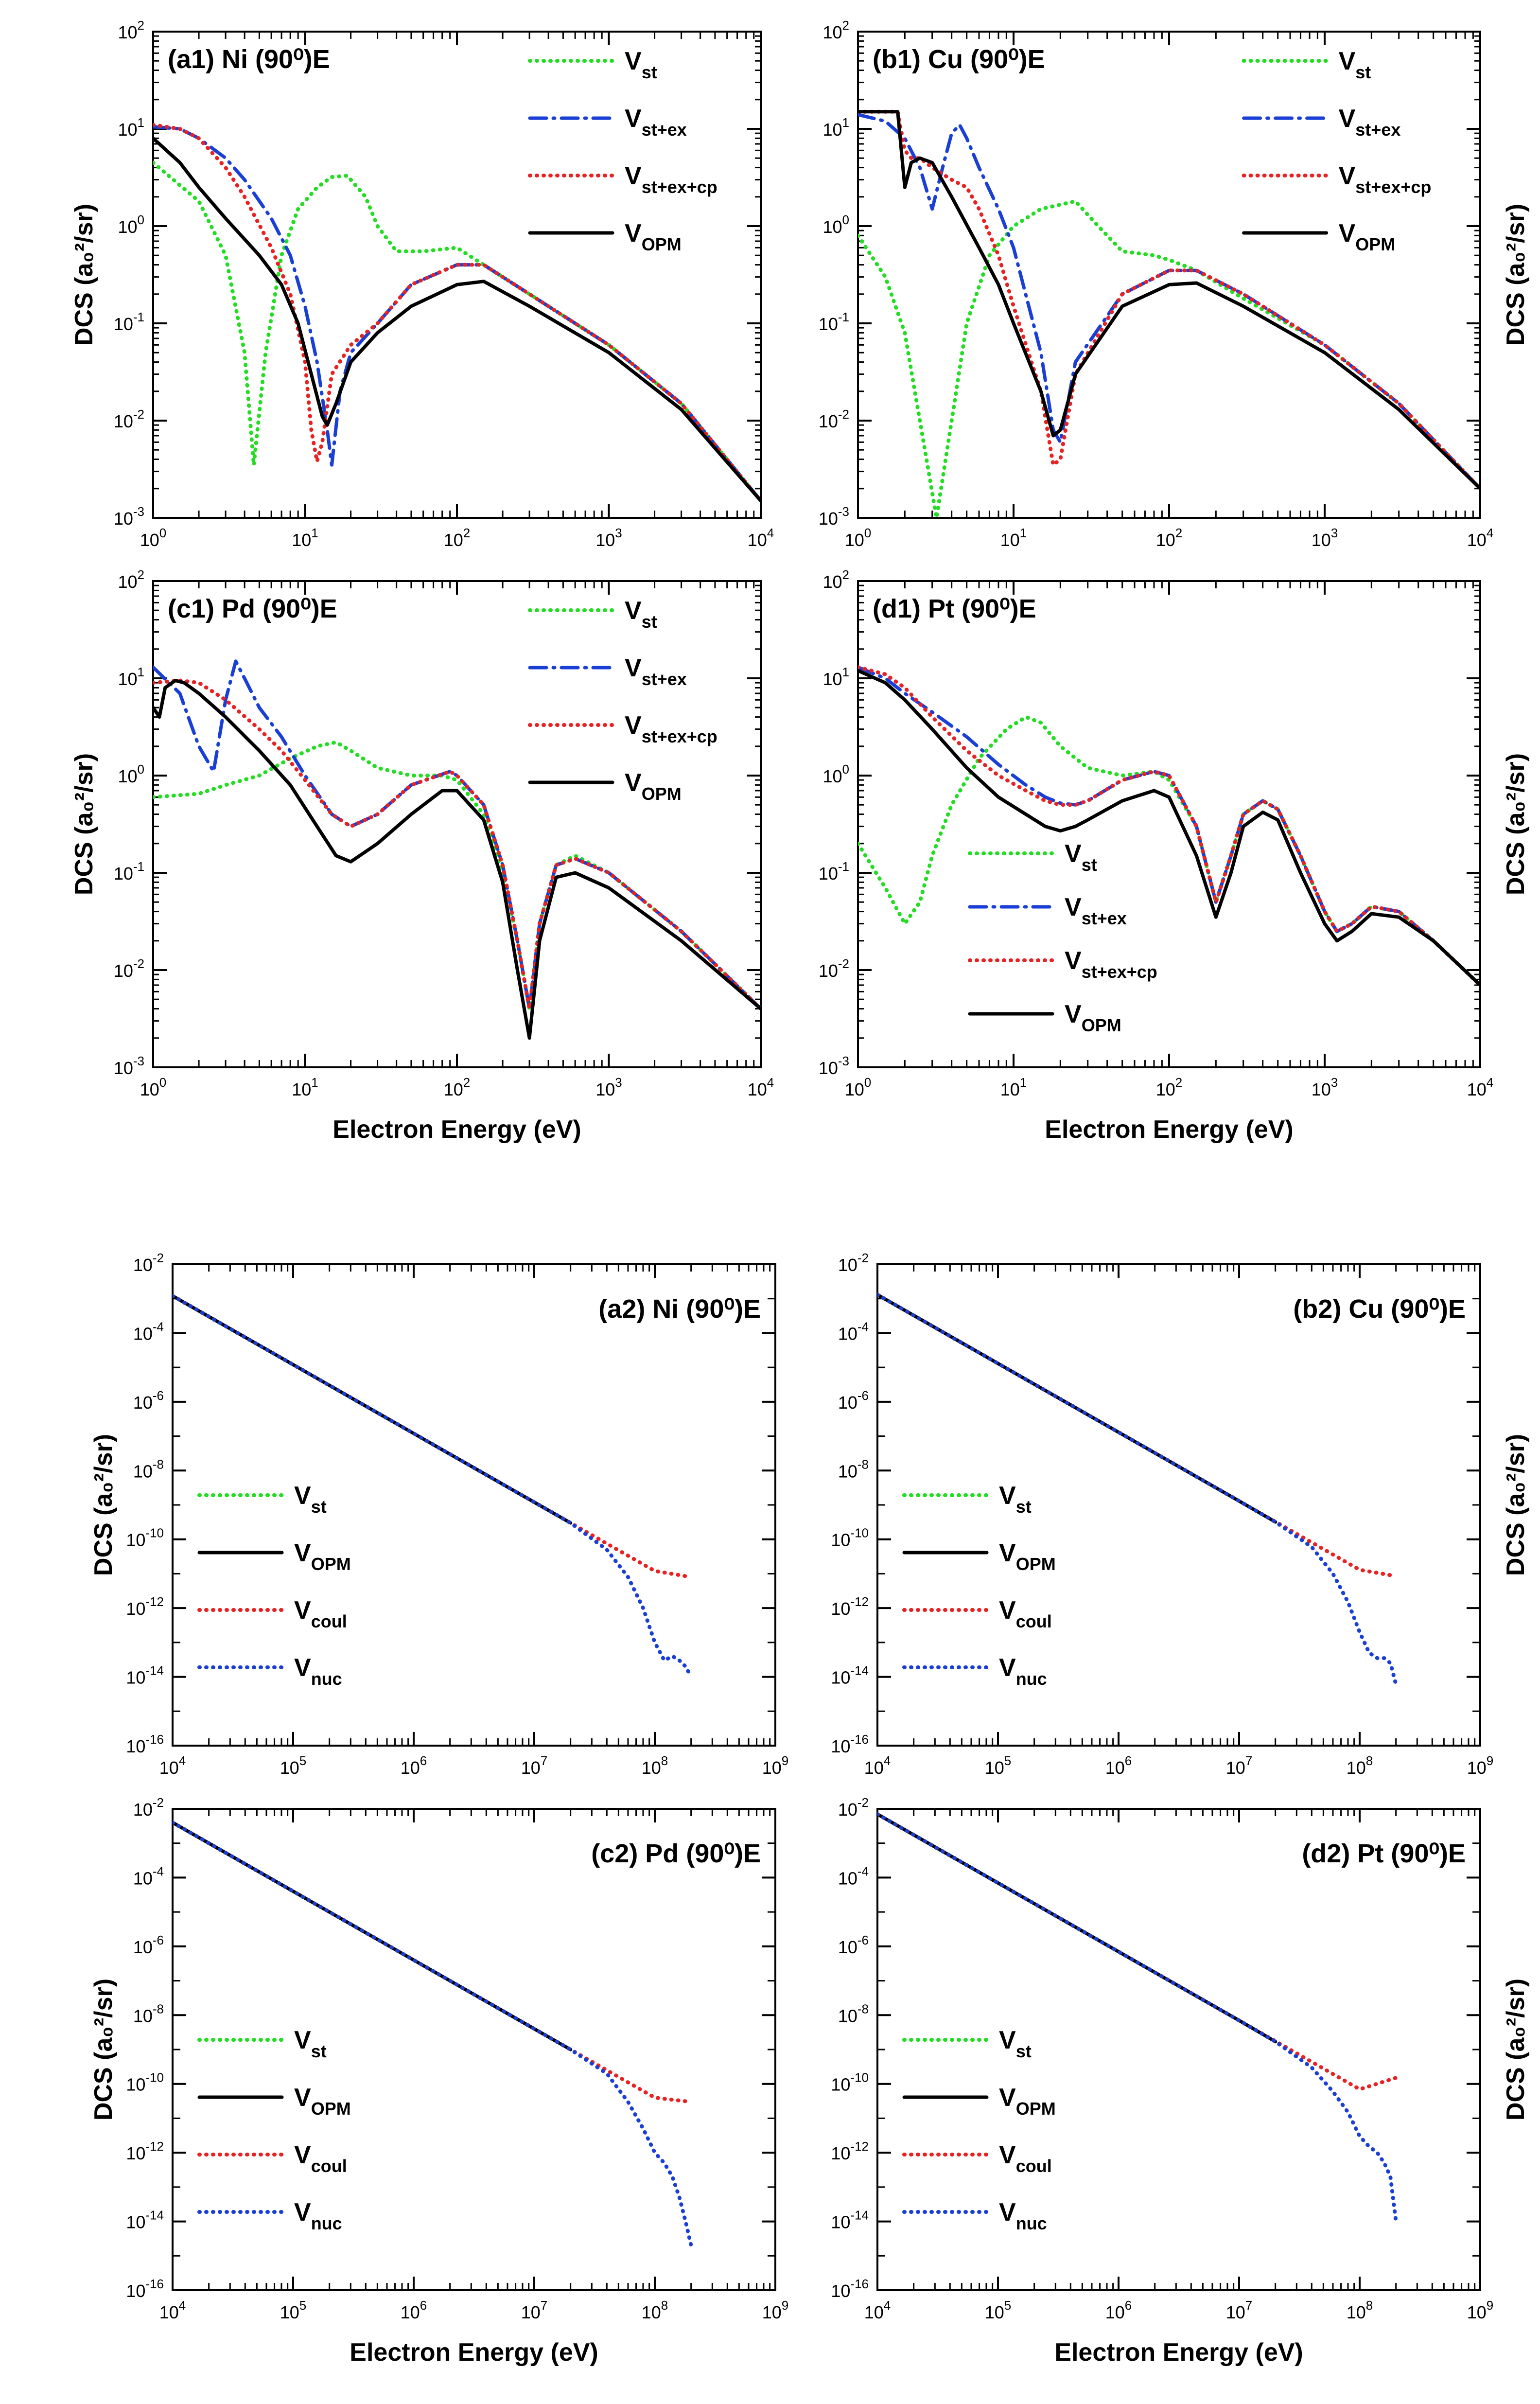  Describe the element at coordinates (998, 1766) in the screenshot. I see `x-tick-label: 10⁵` at that location.